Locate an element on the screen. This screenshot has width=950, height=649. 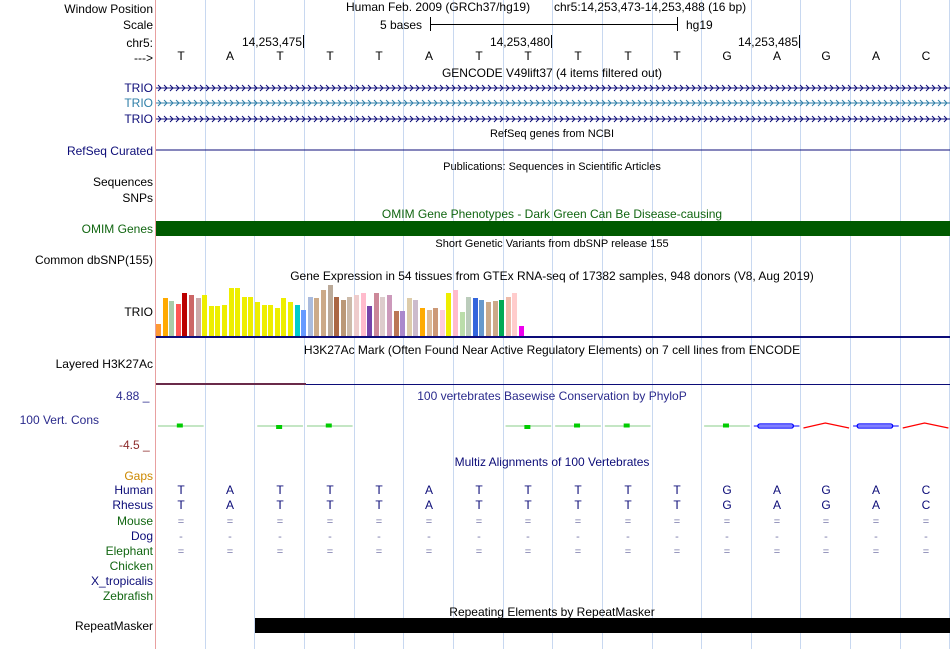
species-label: Elephant is located at coordinates (129, 551).